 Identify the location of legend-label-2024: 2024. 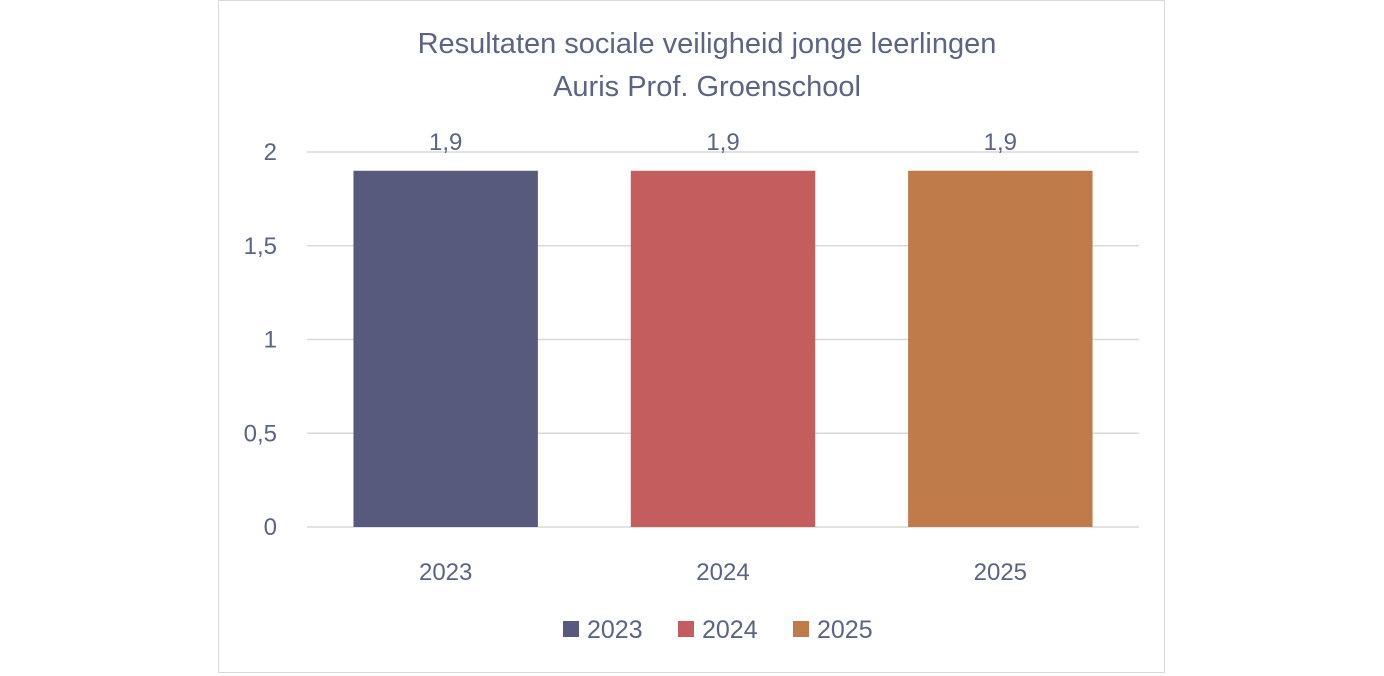
(730, 630).